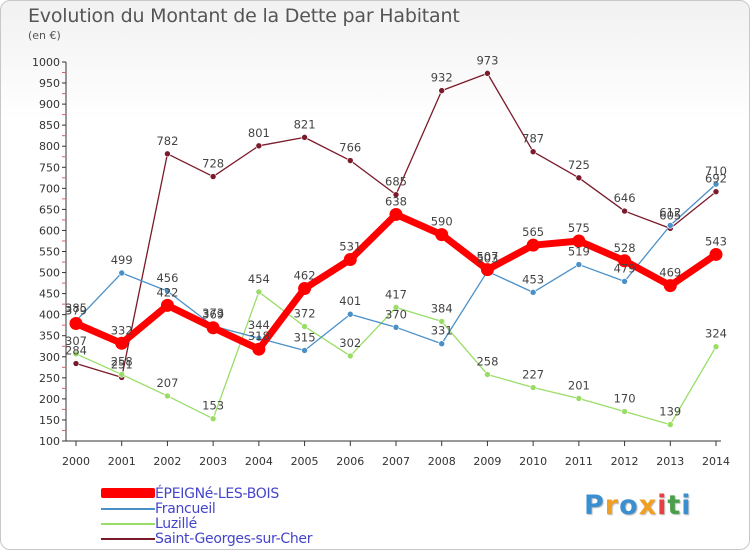  Describe the element at coordinates (259, 279) in the screenshot. I see `data-label-2-4: 454` at that location.